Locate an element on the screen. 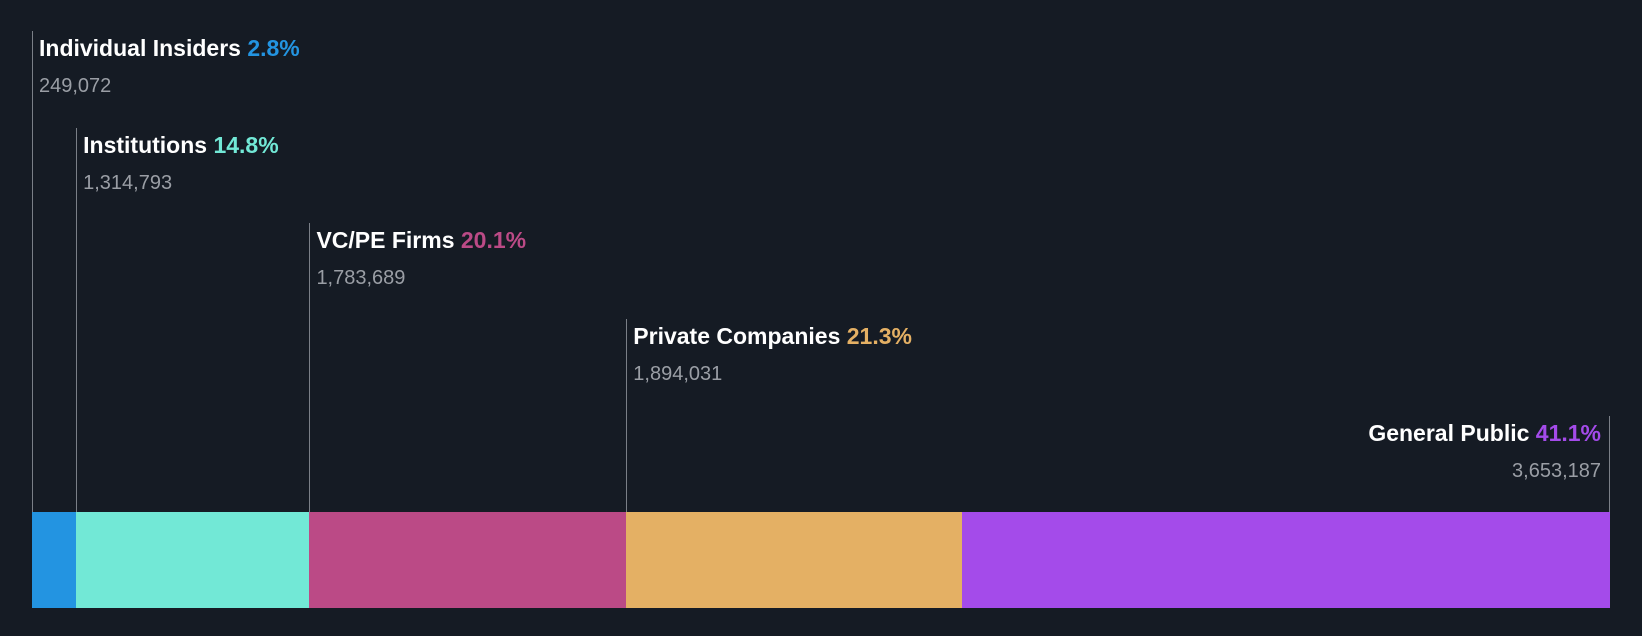 The image size is (1642, 636). category-name: VC/PE Firms is located at coordinates (388, 240).